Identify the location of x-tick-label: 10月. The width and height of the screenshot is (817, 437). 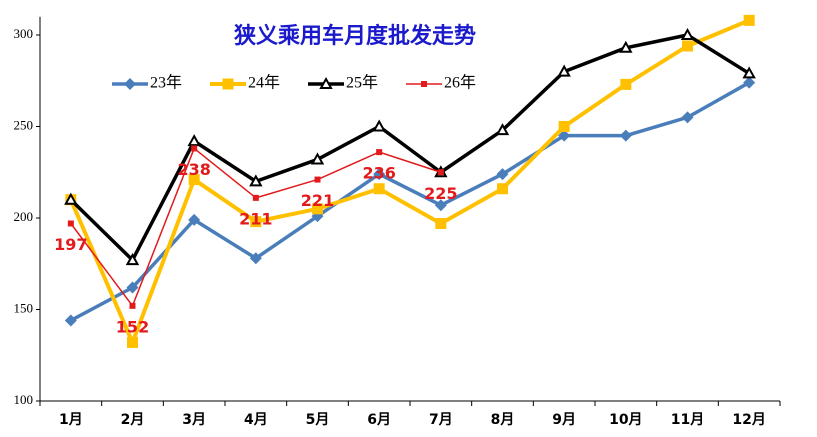
(625, 420).